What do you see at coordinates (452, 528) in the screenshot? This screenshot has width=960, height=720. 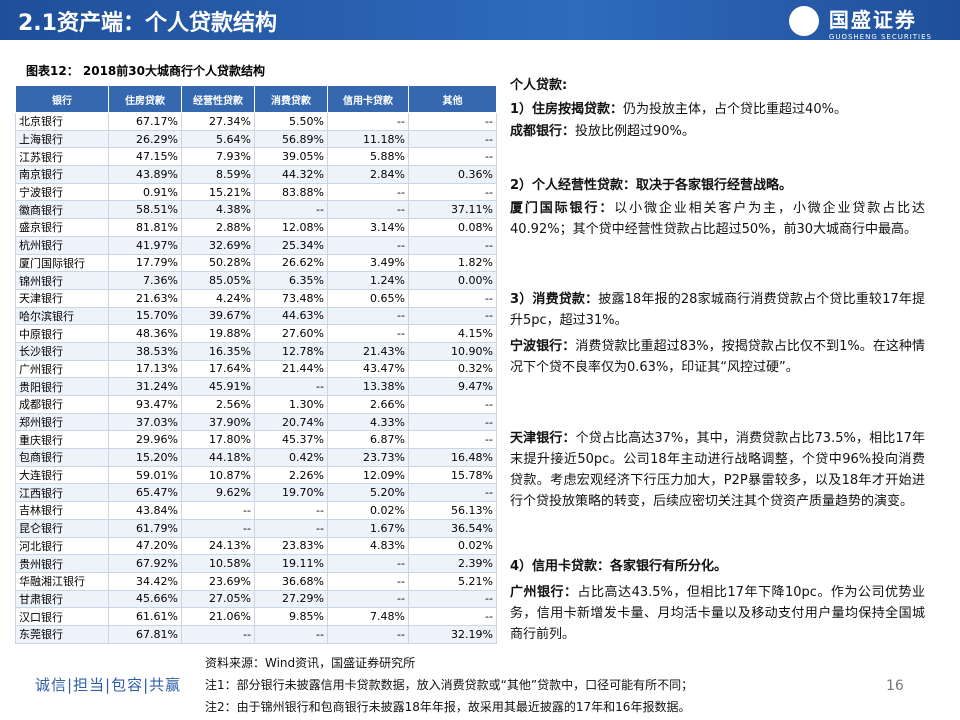 I see `cell: 36.54%` at bounding box center [452, 528].